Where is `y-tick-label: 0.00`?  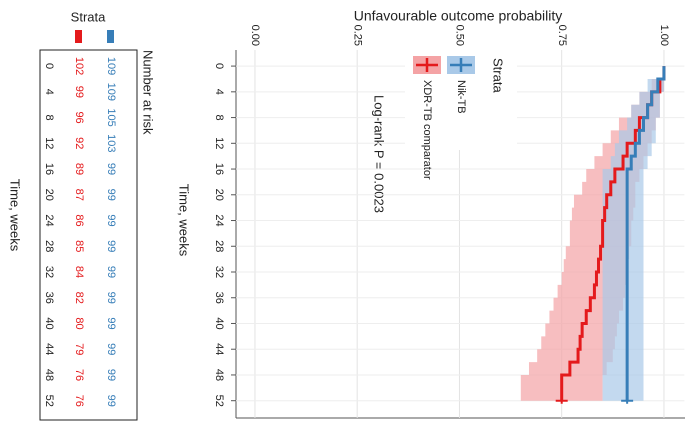 y-tick-label: 0.00 is located at coordinates (255, 35).